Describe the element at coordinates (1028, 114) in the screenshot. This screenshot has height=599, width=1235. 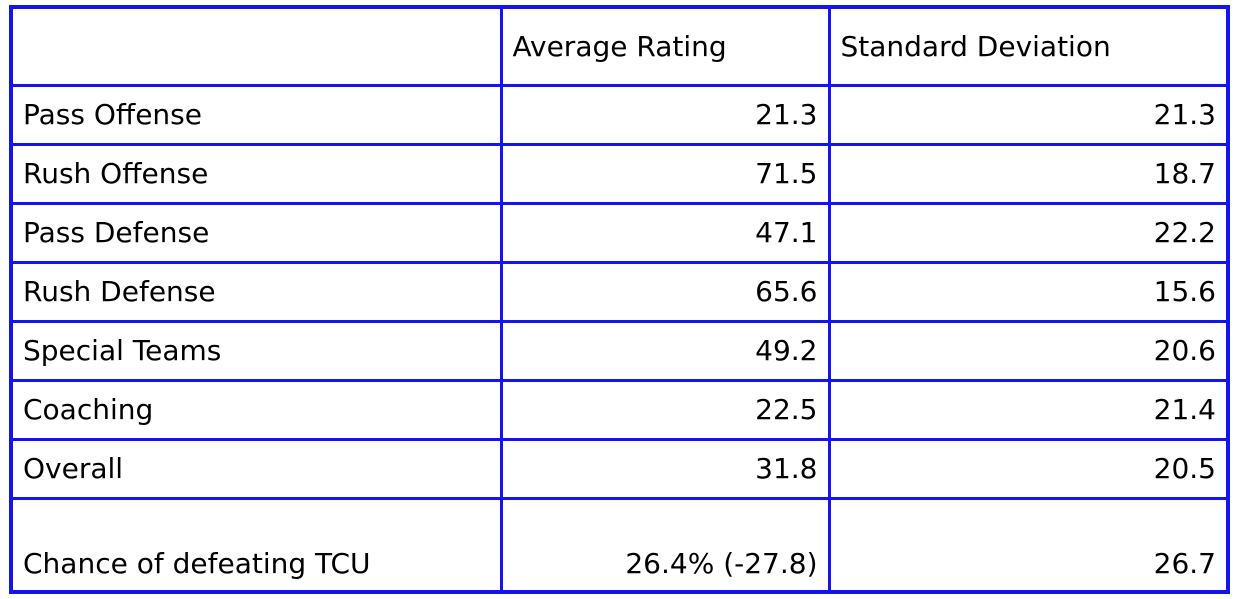
I see `sd-value-cell: 21.3` at that location.